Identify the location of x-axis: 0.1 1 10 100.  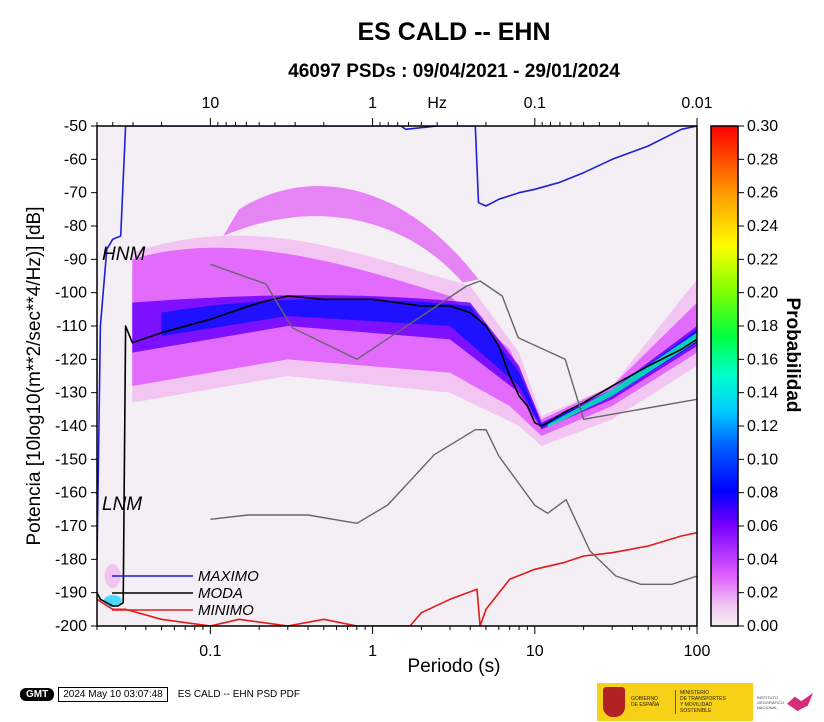
(403, 643).